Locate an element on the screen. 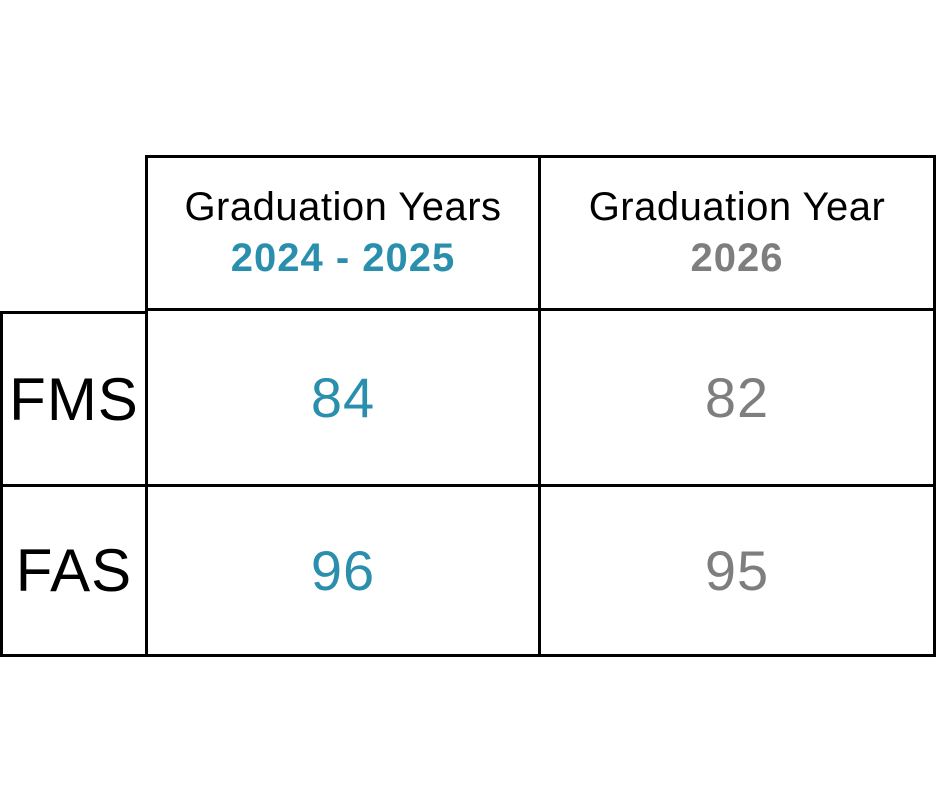 The height and width of the screenshot is (788, 940). cell-fms-2024-2025: 84 is located at coordinates (341, 399).